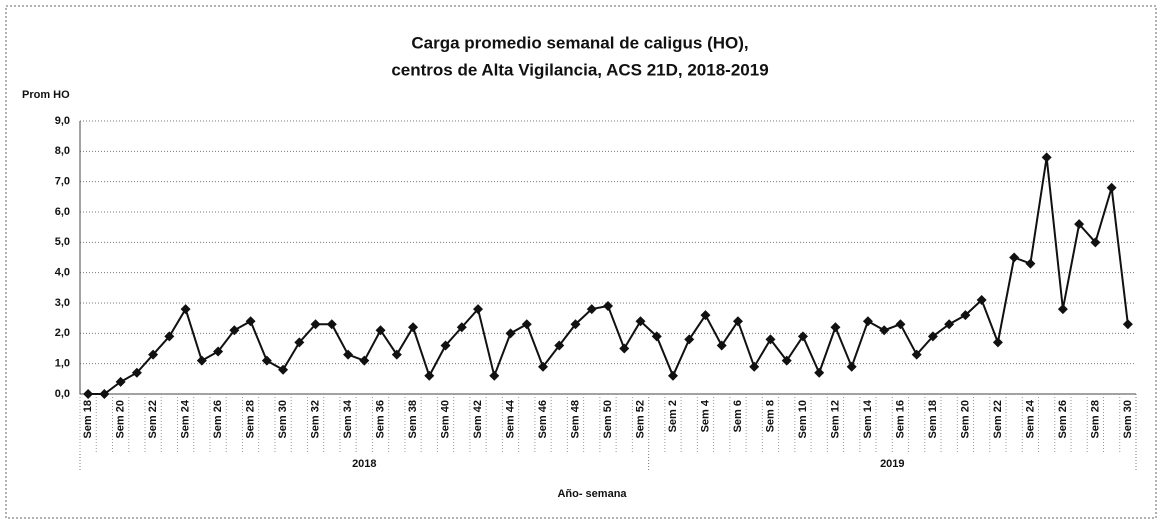 This screenshot has height=525, width=1162. I want to click on y-tick-label: 5,0, so click(62, 242).